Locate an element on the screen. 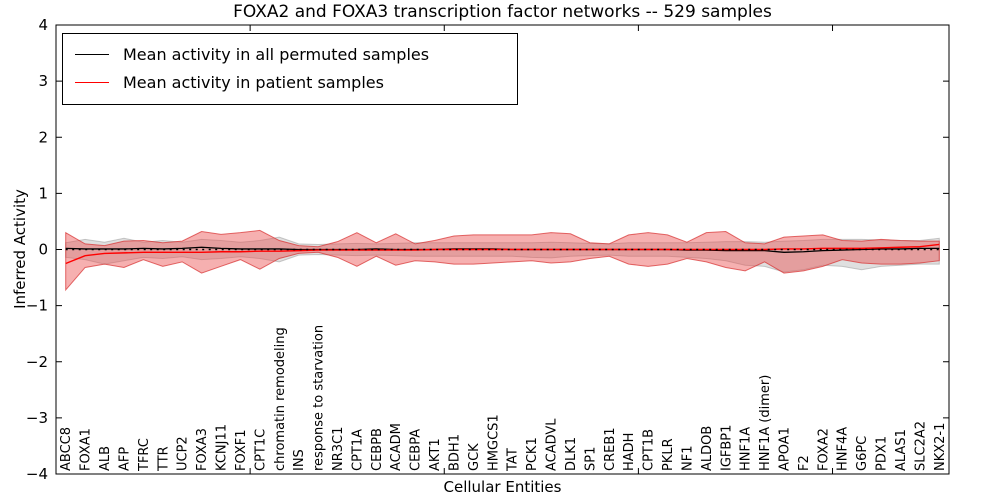 The width and height of the screenshot is (1000, 500). x-category-label: FOXA3 is located at coordinates (202, 449).